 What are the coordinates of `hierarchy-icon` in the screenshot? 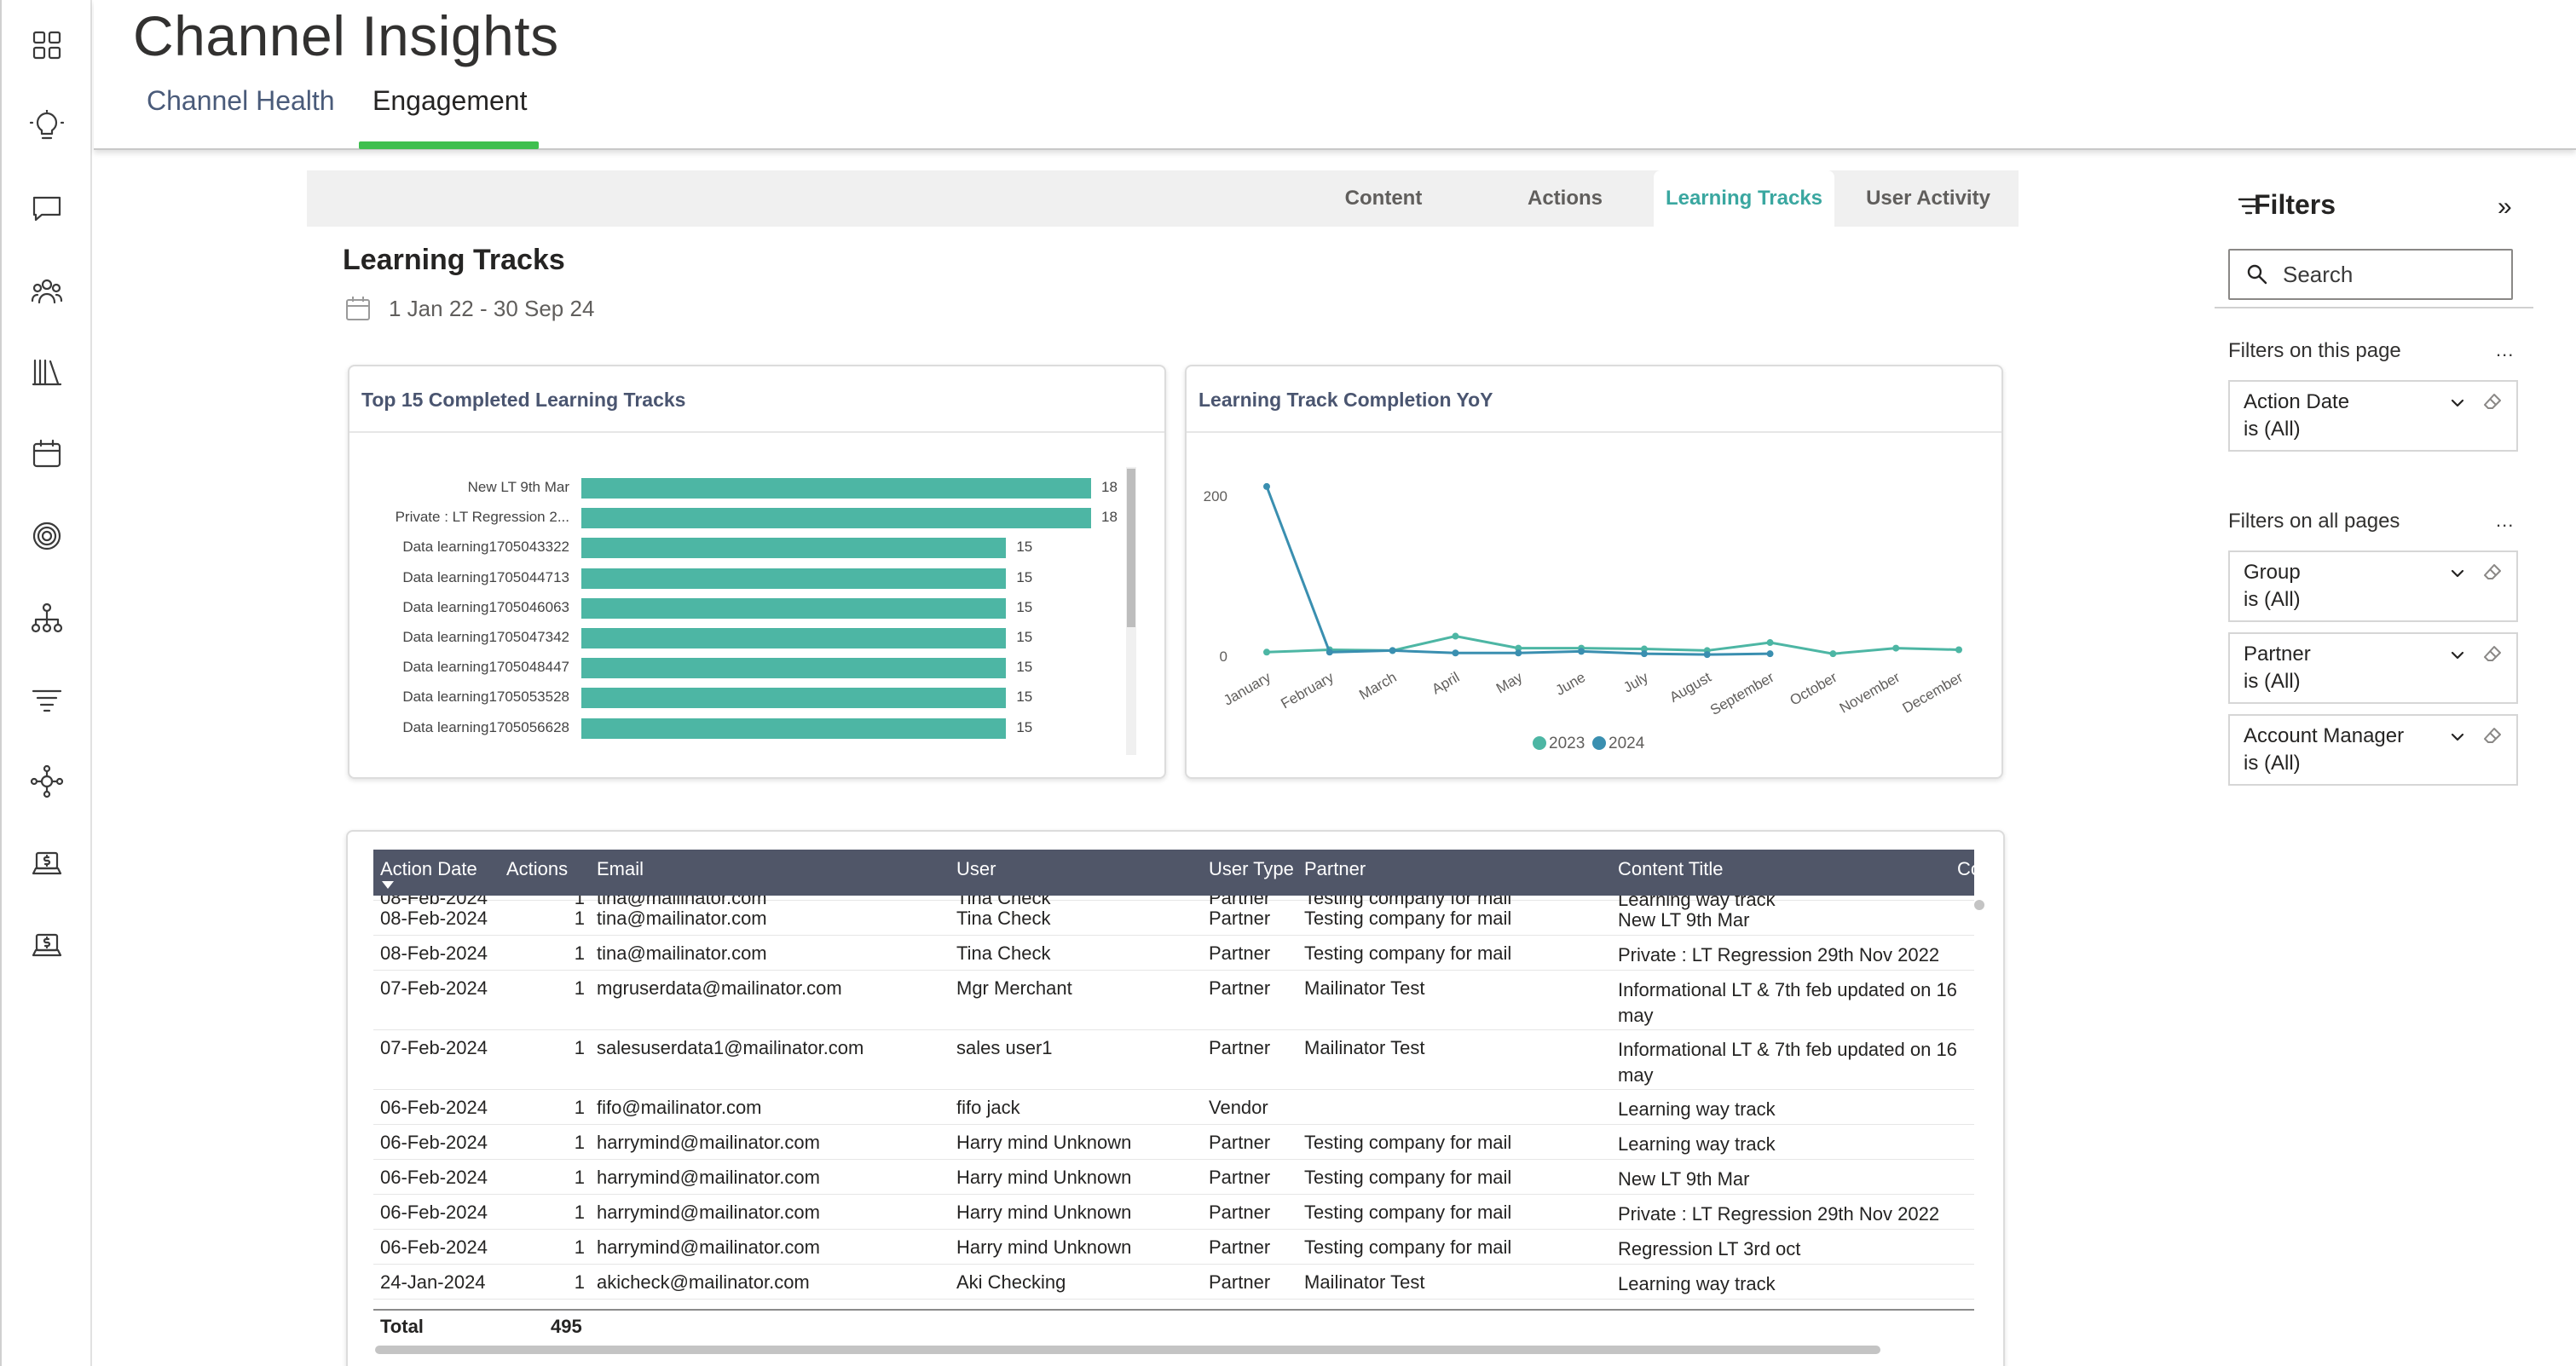 It's located at (46, 617).